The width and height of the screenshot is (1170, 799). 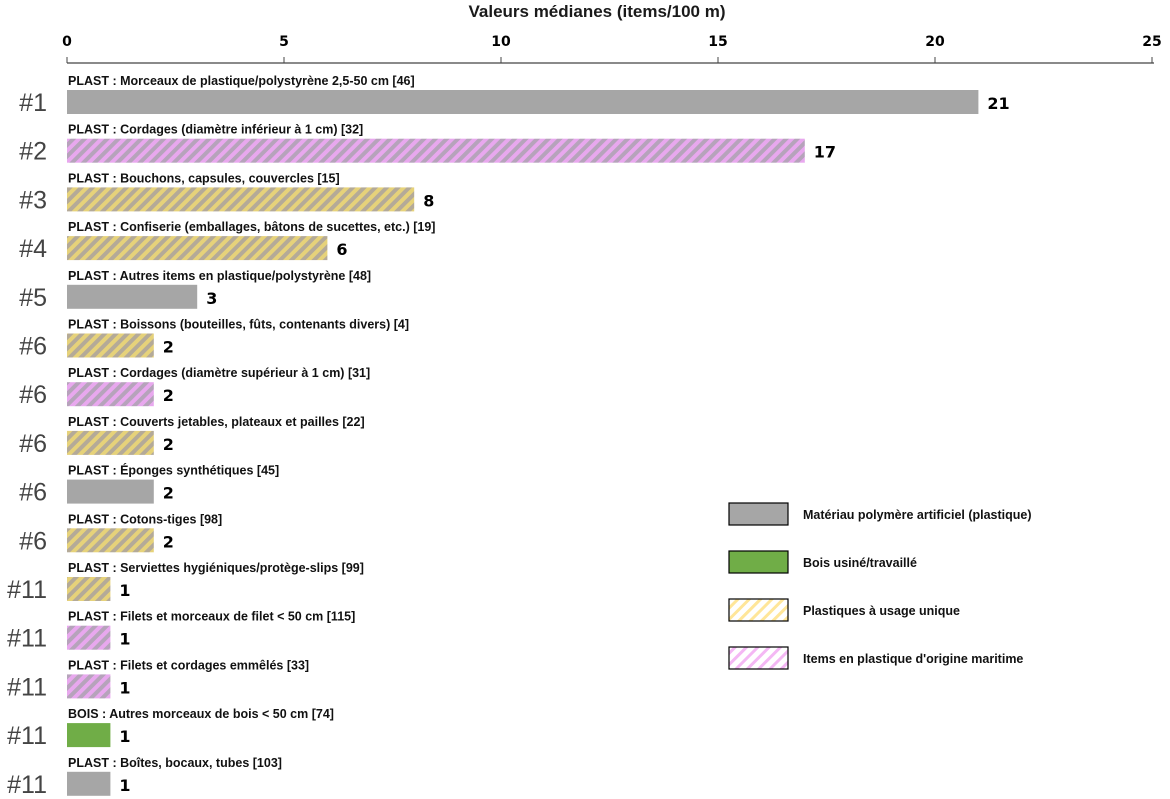 I want to click on rank-label: #2, so click(x=33, y=152).